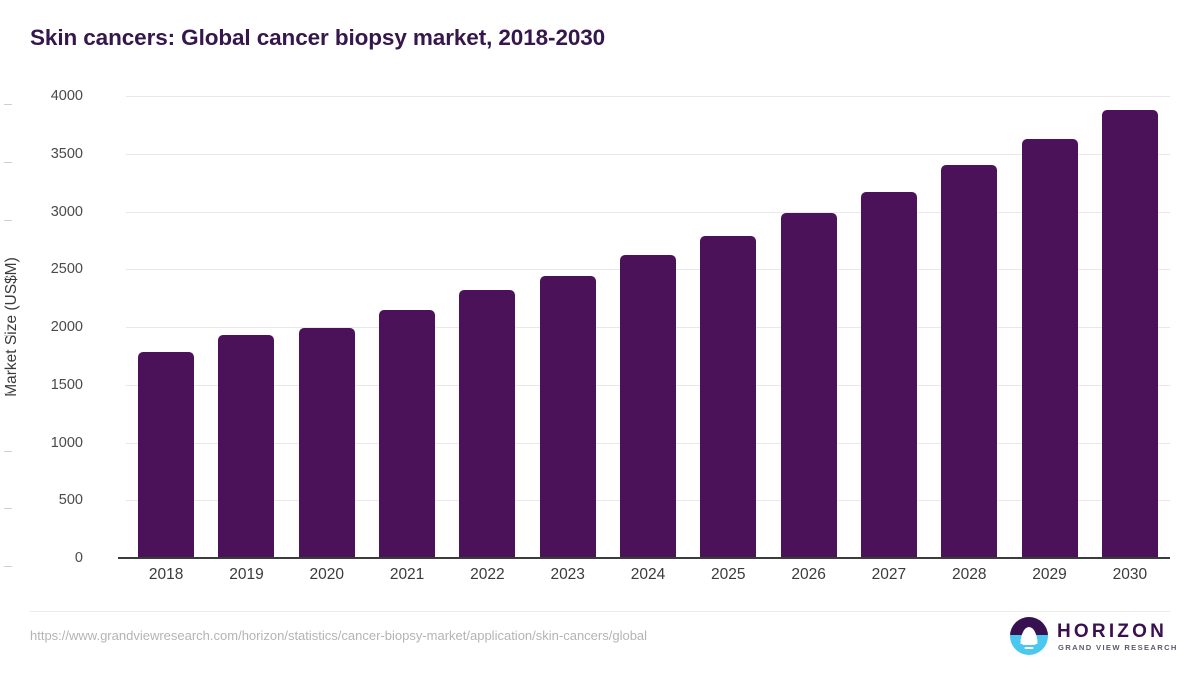 This screenshot has width=1200, height=675. What do you see at coordinates (43, 327) in the screenshot?
I see `y-axis-tick-label: 2000` at bounding box center [43, 327].